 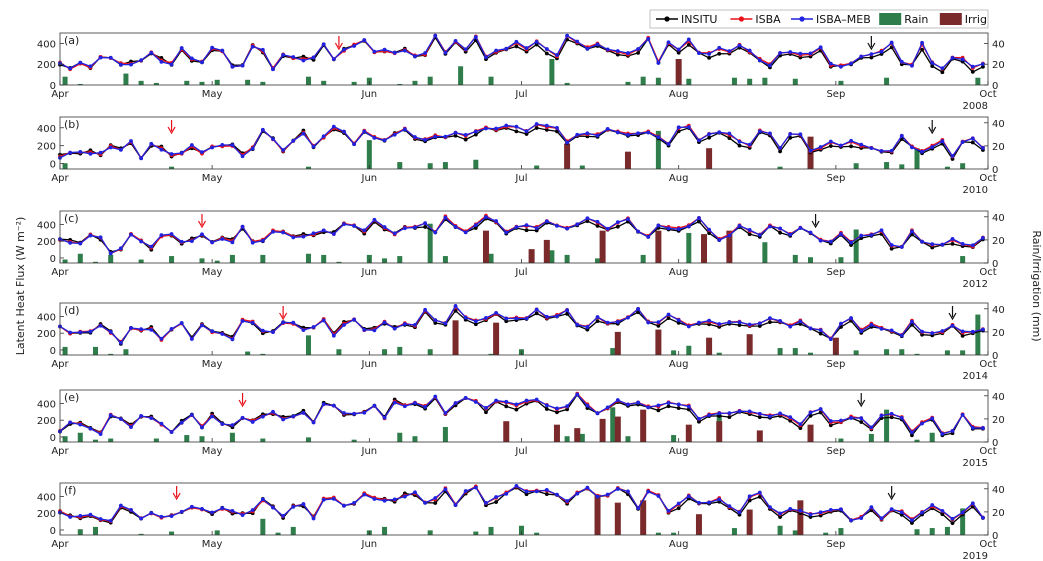 I want to click on panel-f: 0 200 400 0 20 40 Apr May Jun Jul Aug Sep Oct (f) 2019, so click(x=521, y=521).